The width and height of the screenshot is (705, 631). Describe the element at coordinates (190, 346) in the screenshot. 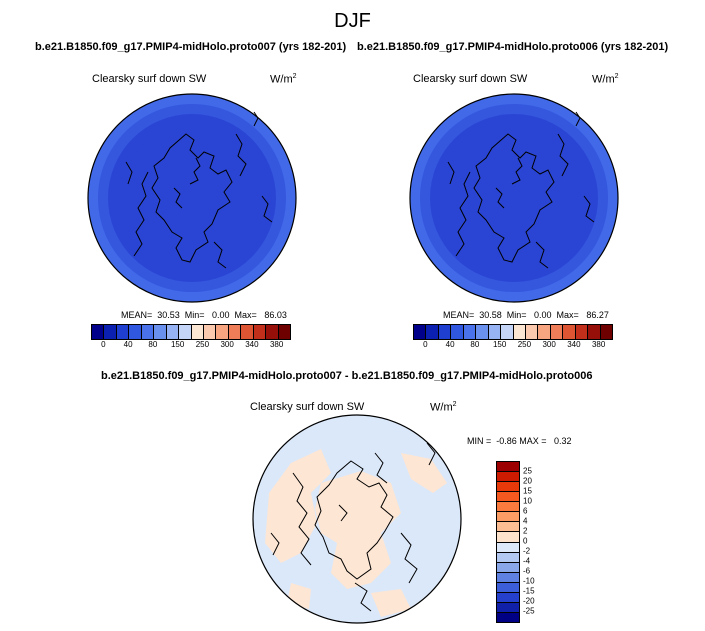

I see `left-colorbar-labels: 0 40 80 150 250 300 340 380` at that location.